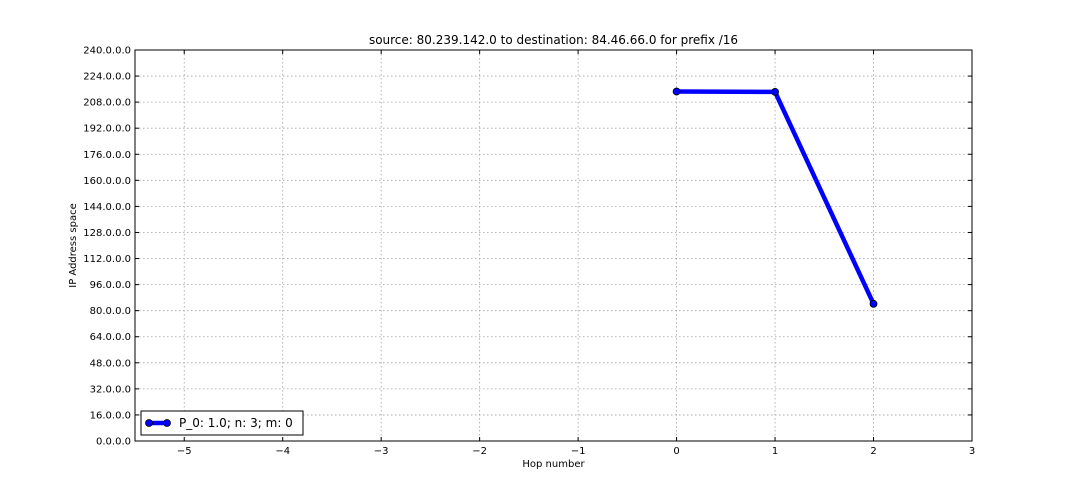 The height and width of the screenshot is (504, 1080). What do you see at coordinates (110, 311) in the screenshot?
I see `y-tick-label: 80.0.0.0` at bounding box center [110, 311].